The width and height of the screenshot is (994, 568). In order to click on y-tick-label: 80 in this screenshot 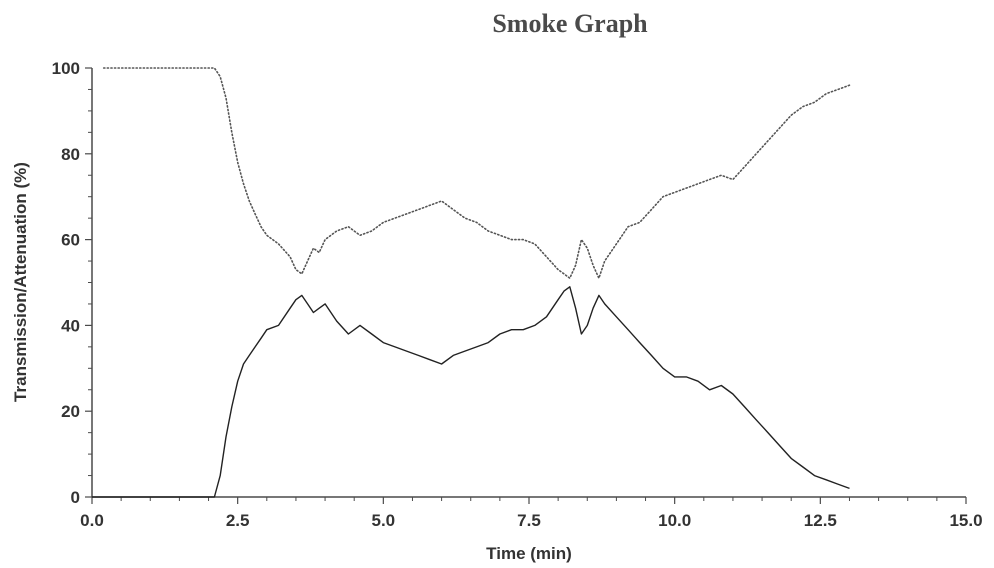, I will do `click(70, 154)`.